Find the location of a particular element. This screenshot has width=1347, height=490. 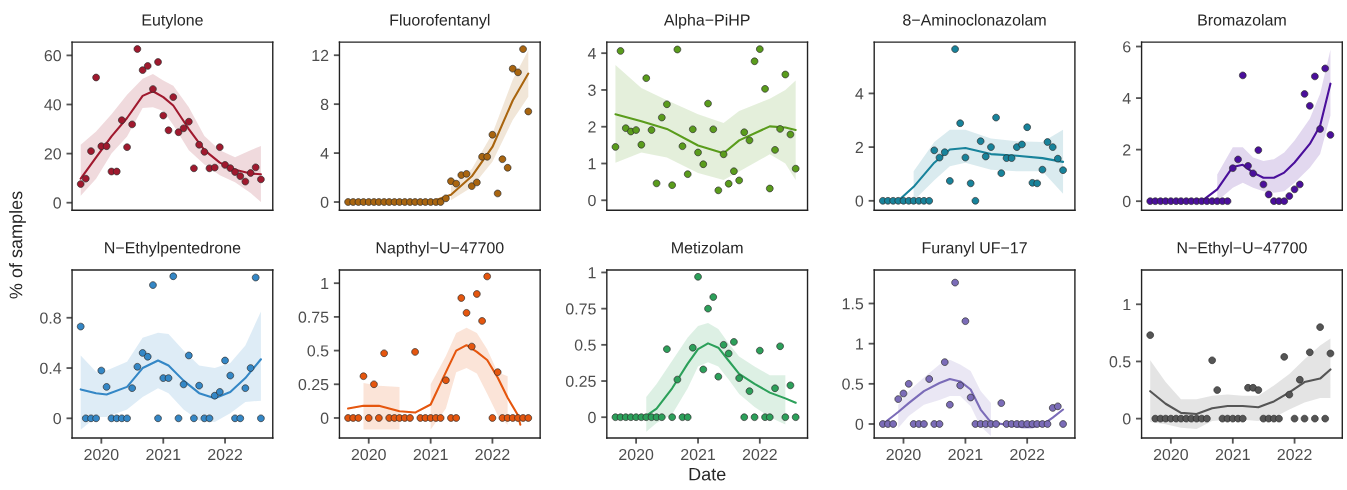

line-series is located at coordinates (170, 379).